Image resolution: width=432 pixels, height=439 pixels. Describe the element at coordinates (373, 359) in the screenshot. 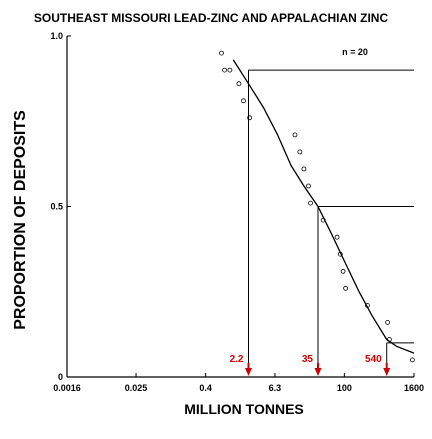

I see `percentile-label: 540` at that location.